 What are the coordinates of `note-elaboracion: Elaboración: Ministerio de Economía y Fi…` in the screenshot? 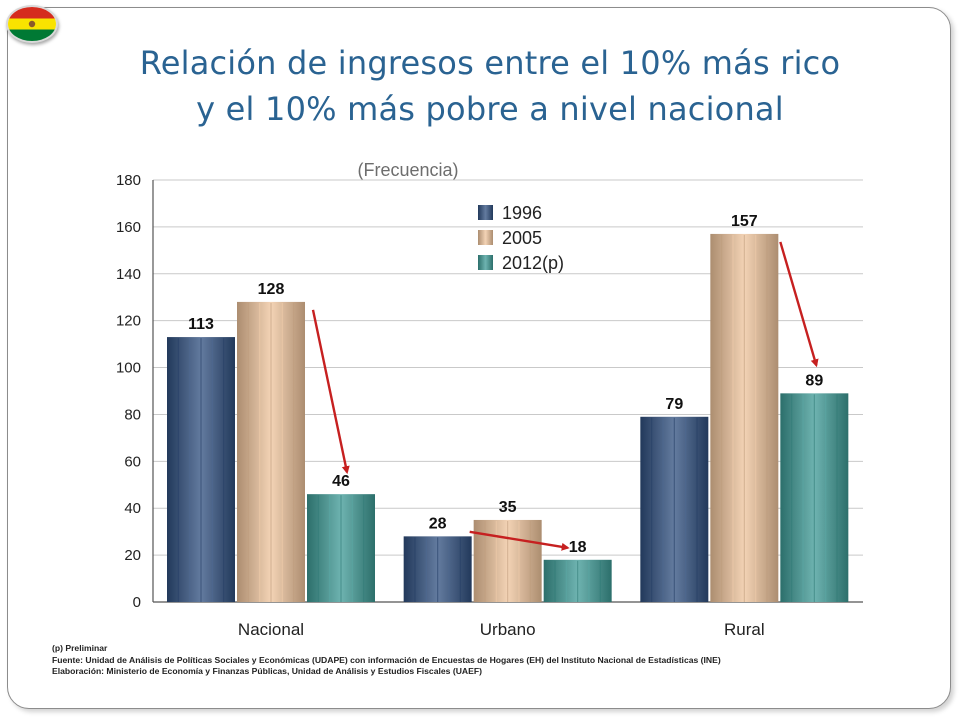 It's located at (267, 671).